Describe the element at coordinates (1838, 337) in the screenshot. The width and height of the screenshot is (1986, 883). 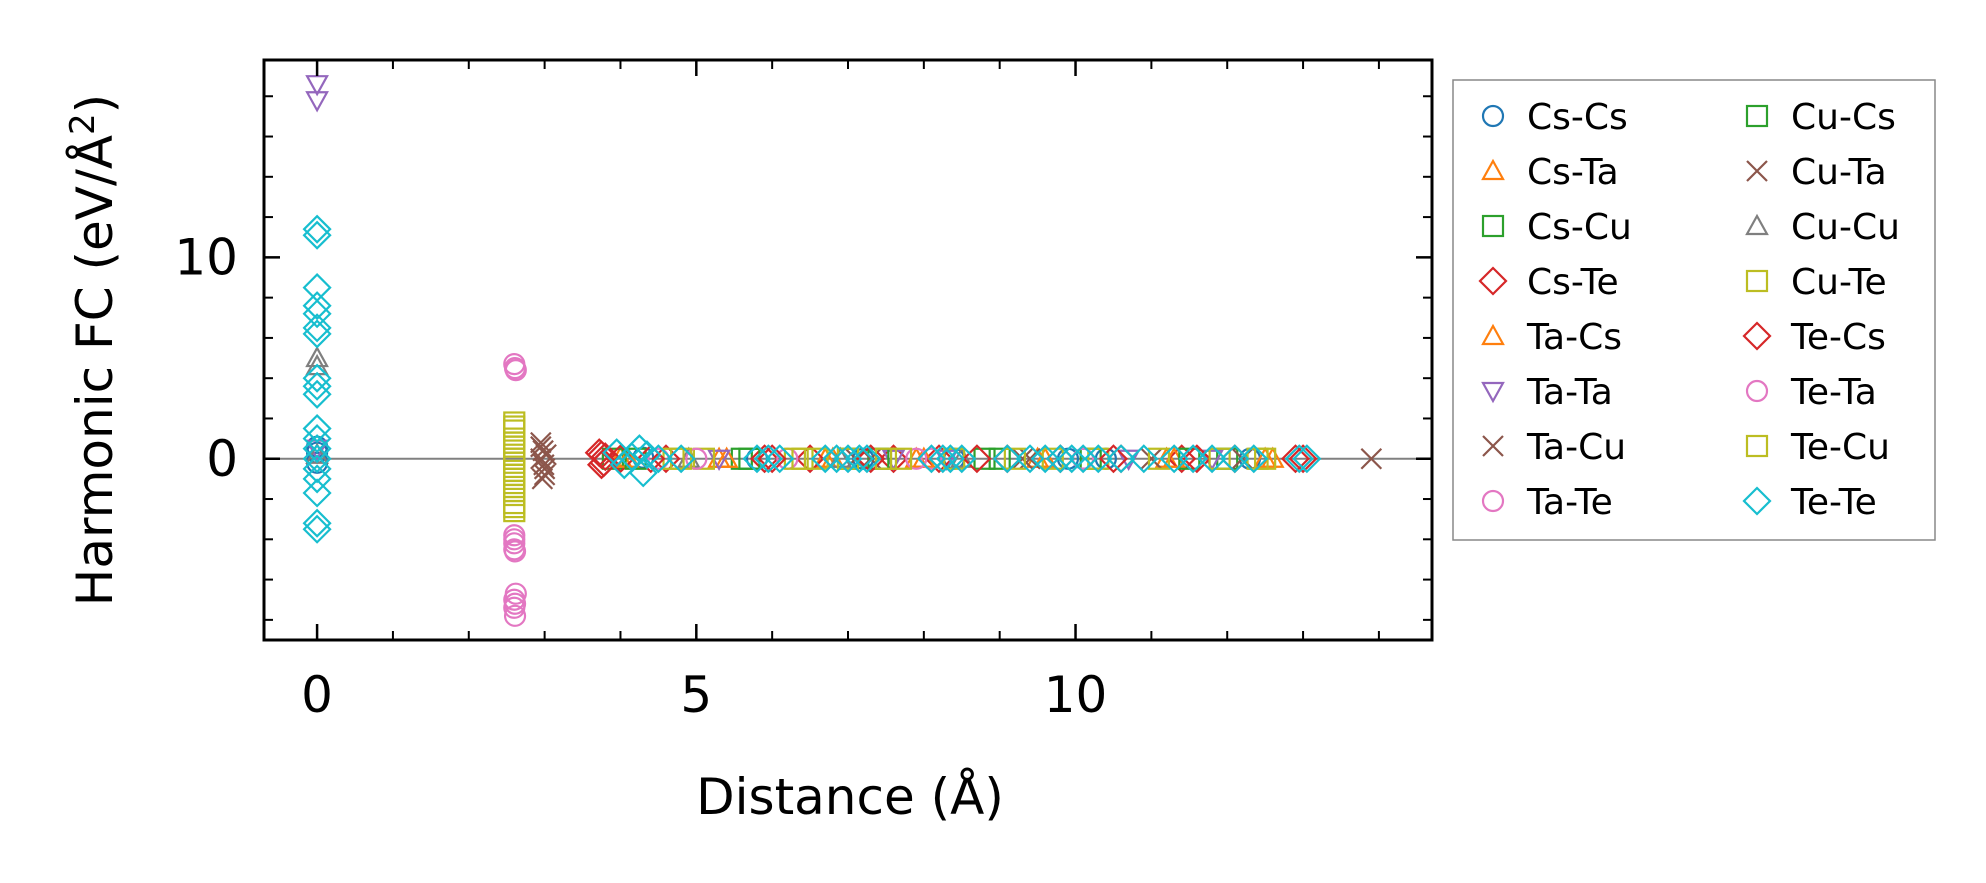
I see `legend-label: Te-Cs` at that location.